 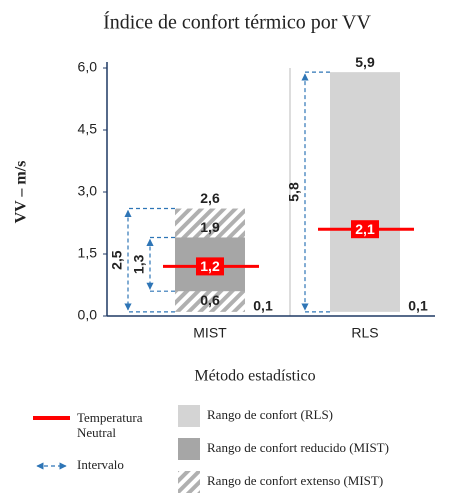 I want to click on interval-label: 5,8, so click(x=294, y=192).